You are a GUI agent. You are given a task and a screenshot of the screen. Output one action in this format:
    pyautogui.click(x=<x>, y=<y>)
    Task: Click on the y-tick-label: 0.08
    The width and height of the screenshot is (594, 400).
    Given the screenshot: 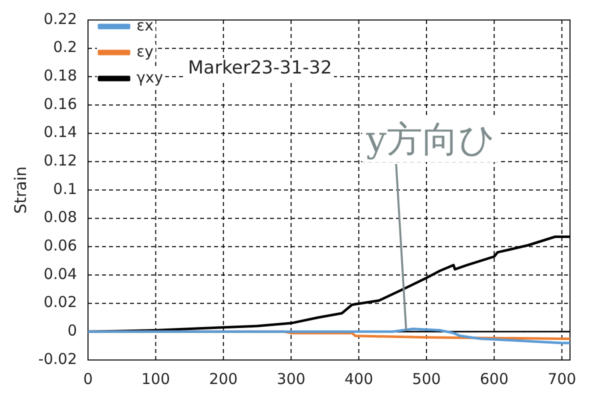 What is the action you would take?
    pyautogui.click(x=61, y=217)
    